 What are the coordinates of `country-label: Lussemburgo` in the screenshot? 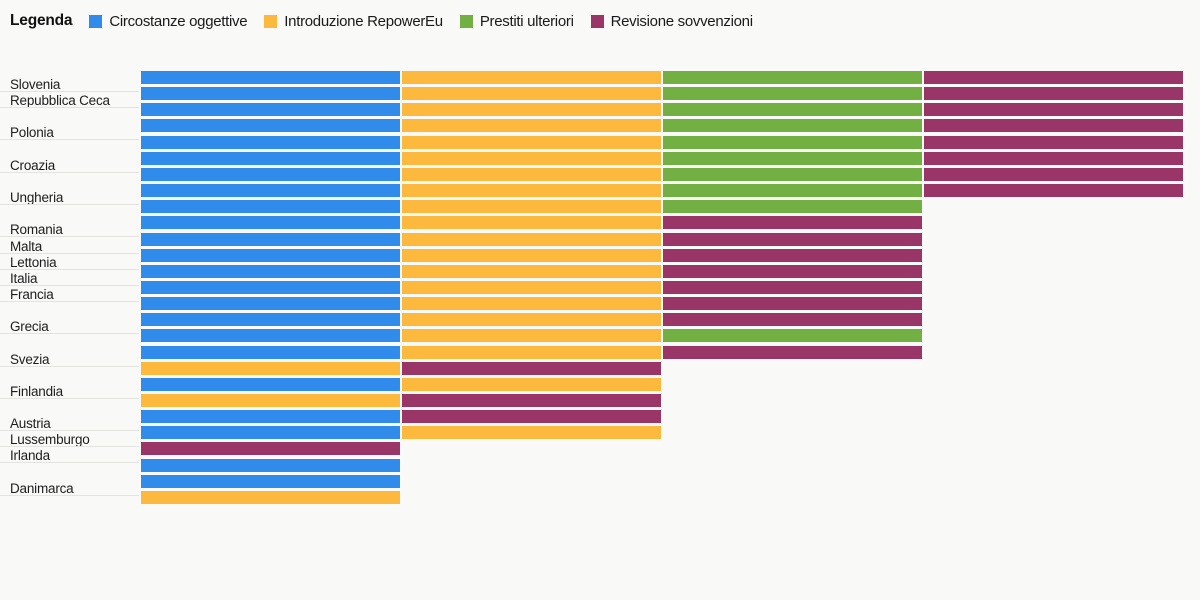 It's located at (50, 439).